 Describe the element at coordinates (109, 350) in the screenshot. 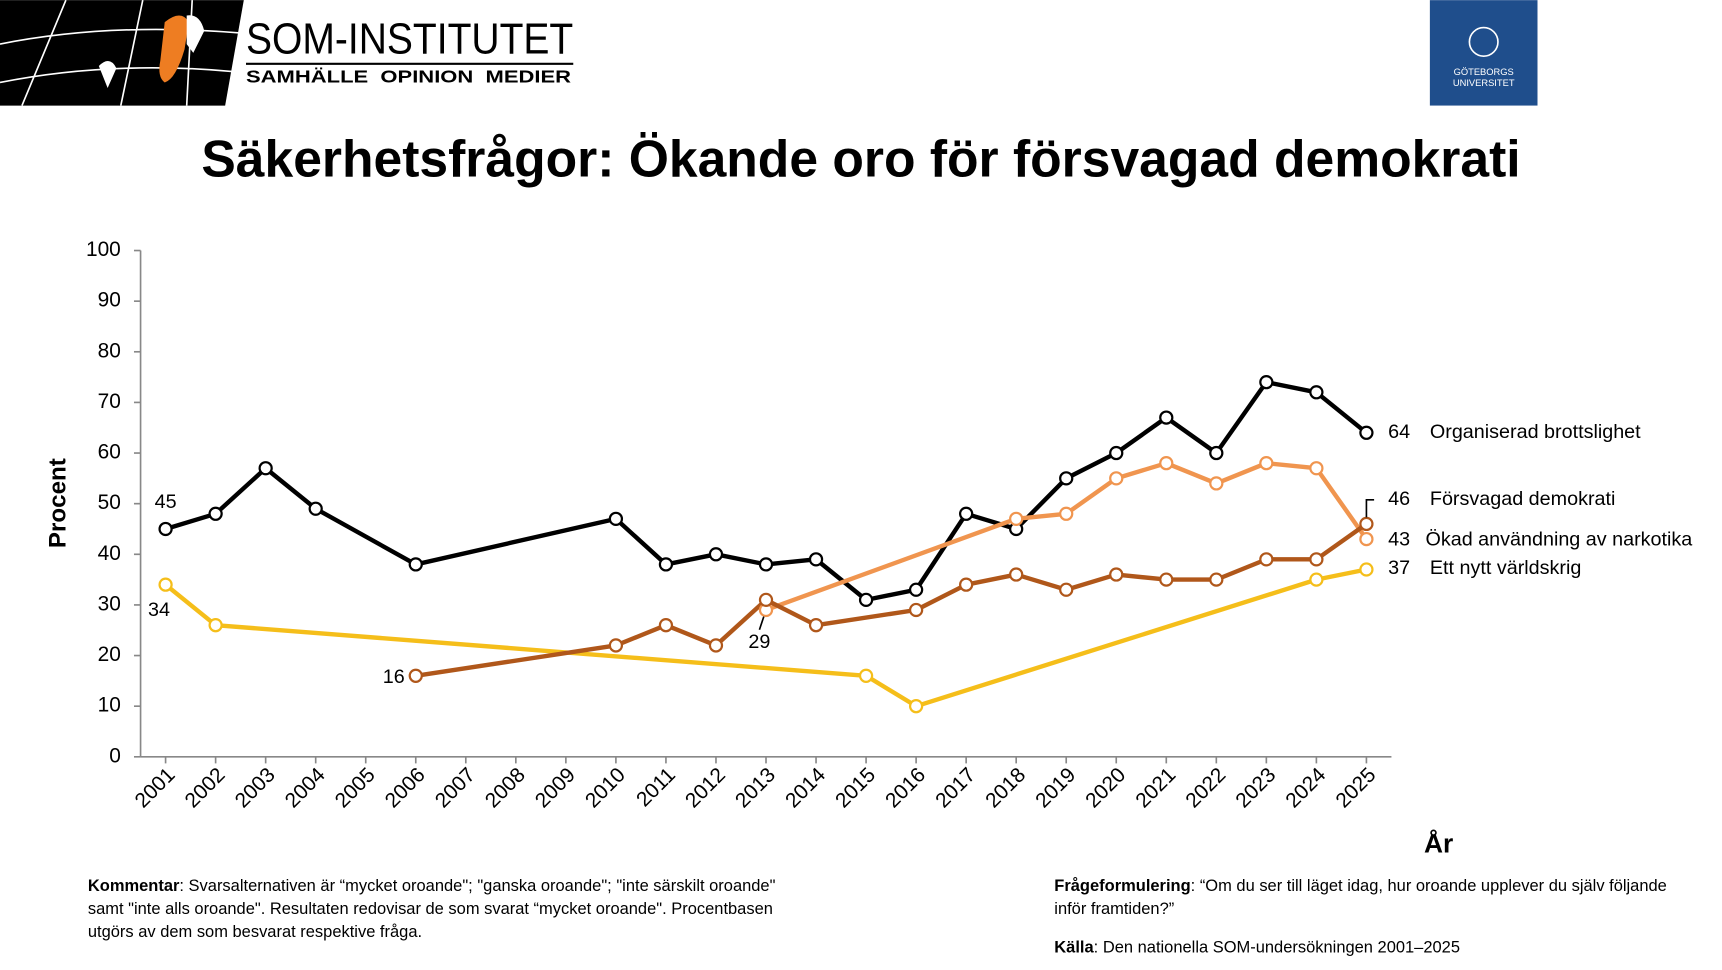

I see `y-tick-label: 80` at that location.